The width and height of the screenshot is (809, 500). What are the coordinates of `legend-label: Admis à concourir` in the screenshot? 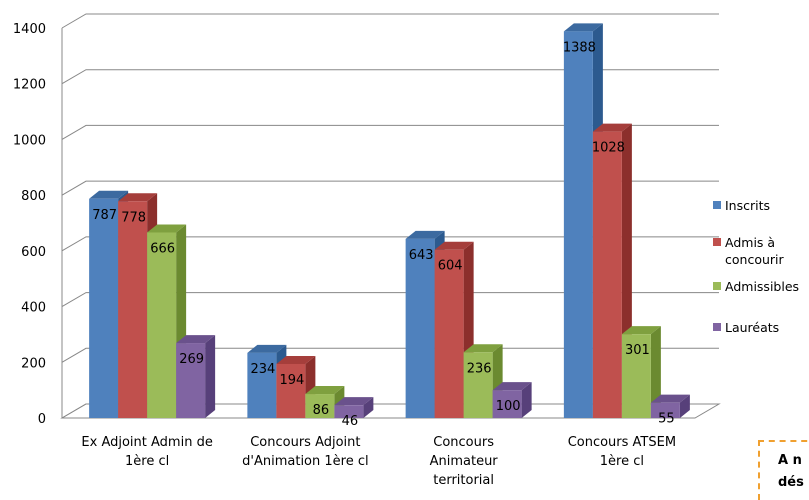 It's located at (754, 251).